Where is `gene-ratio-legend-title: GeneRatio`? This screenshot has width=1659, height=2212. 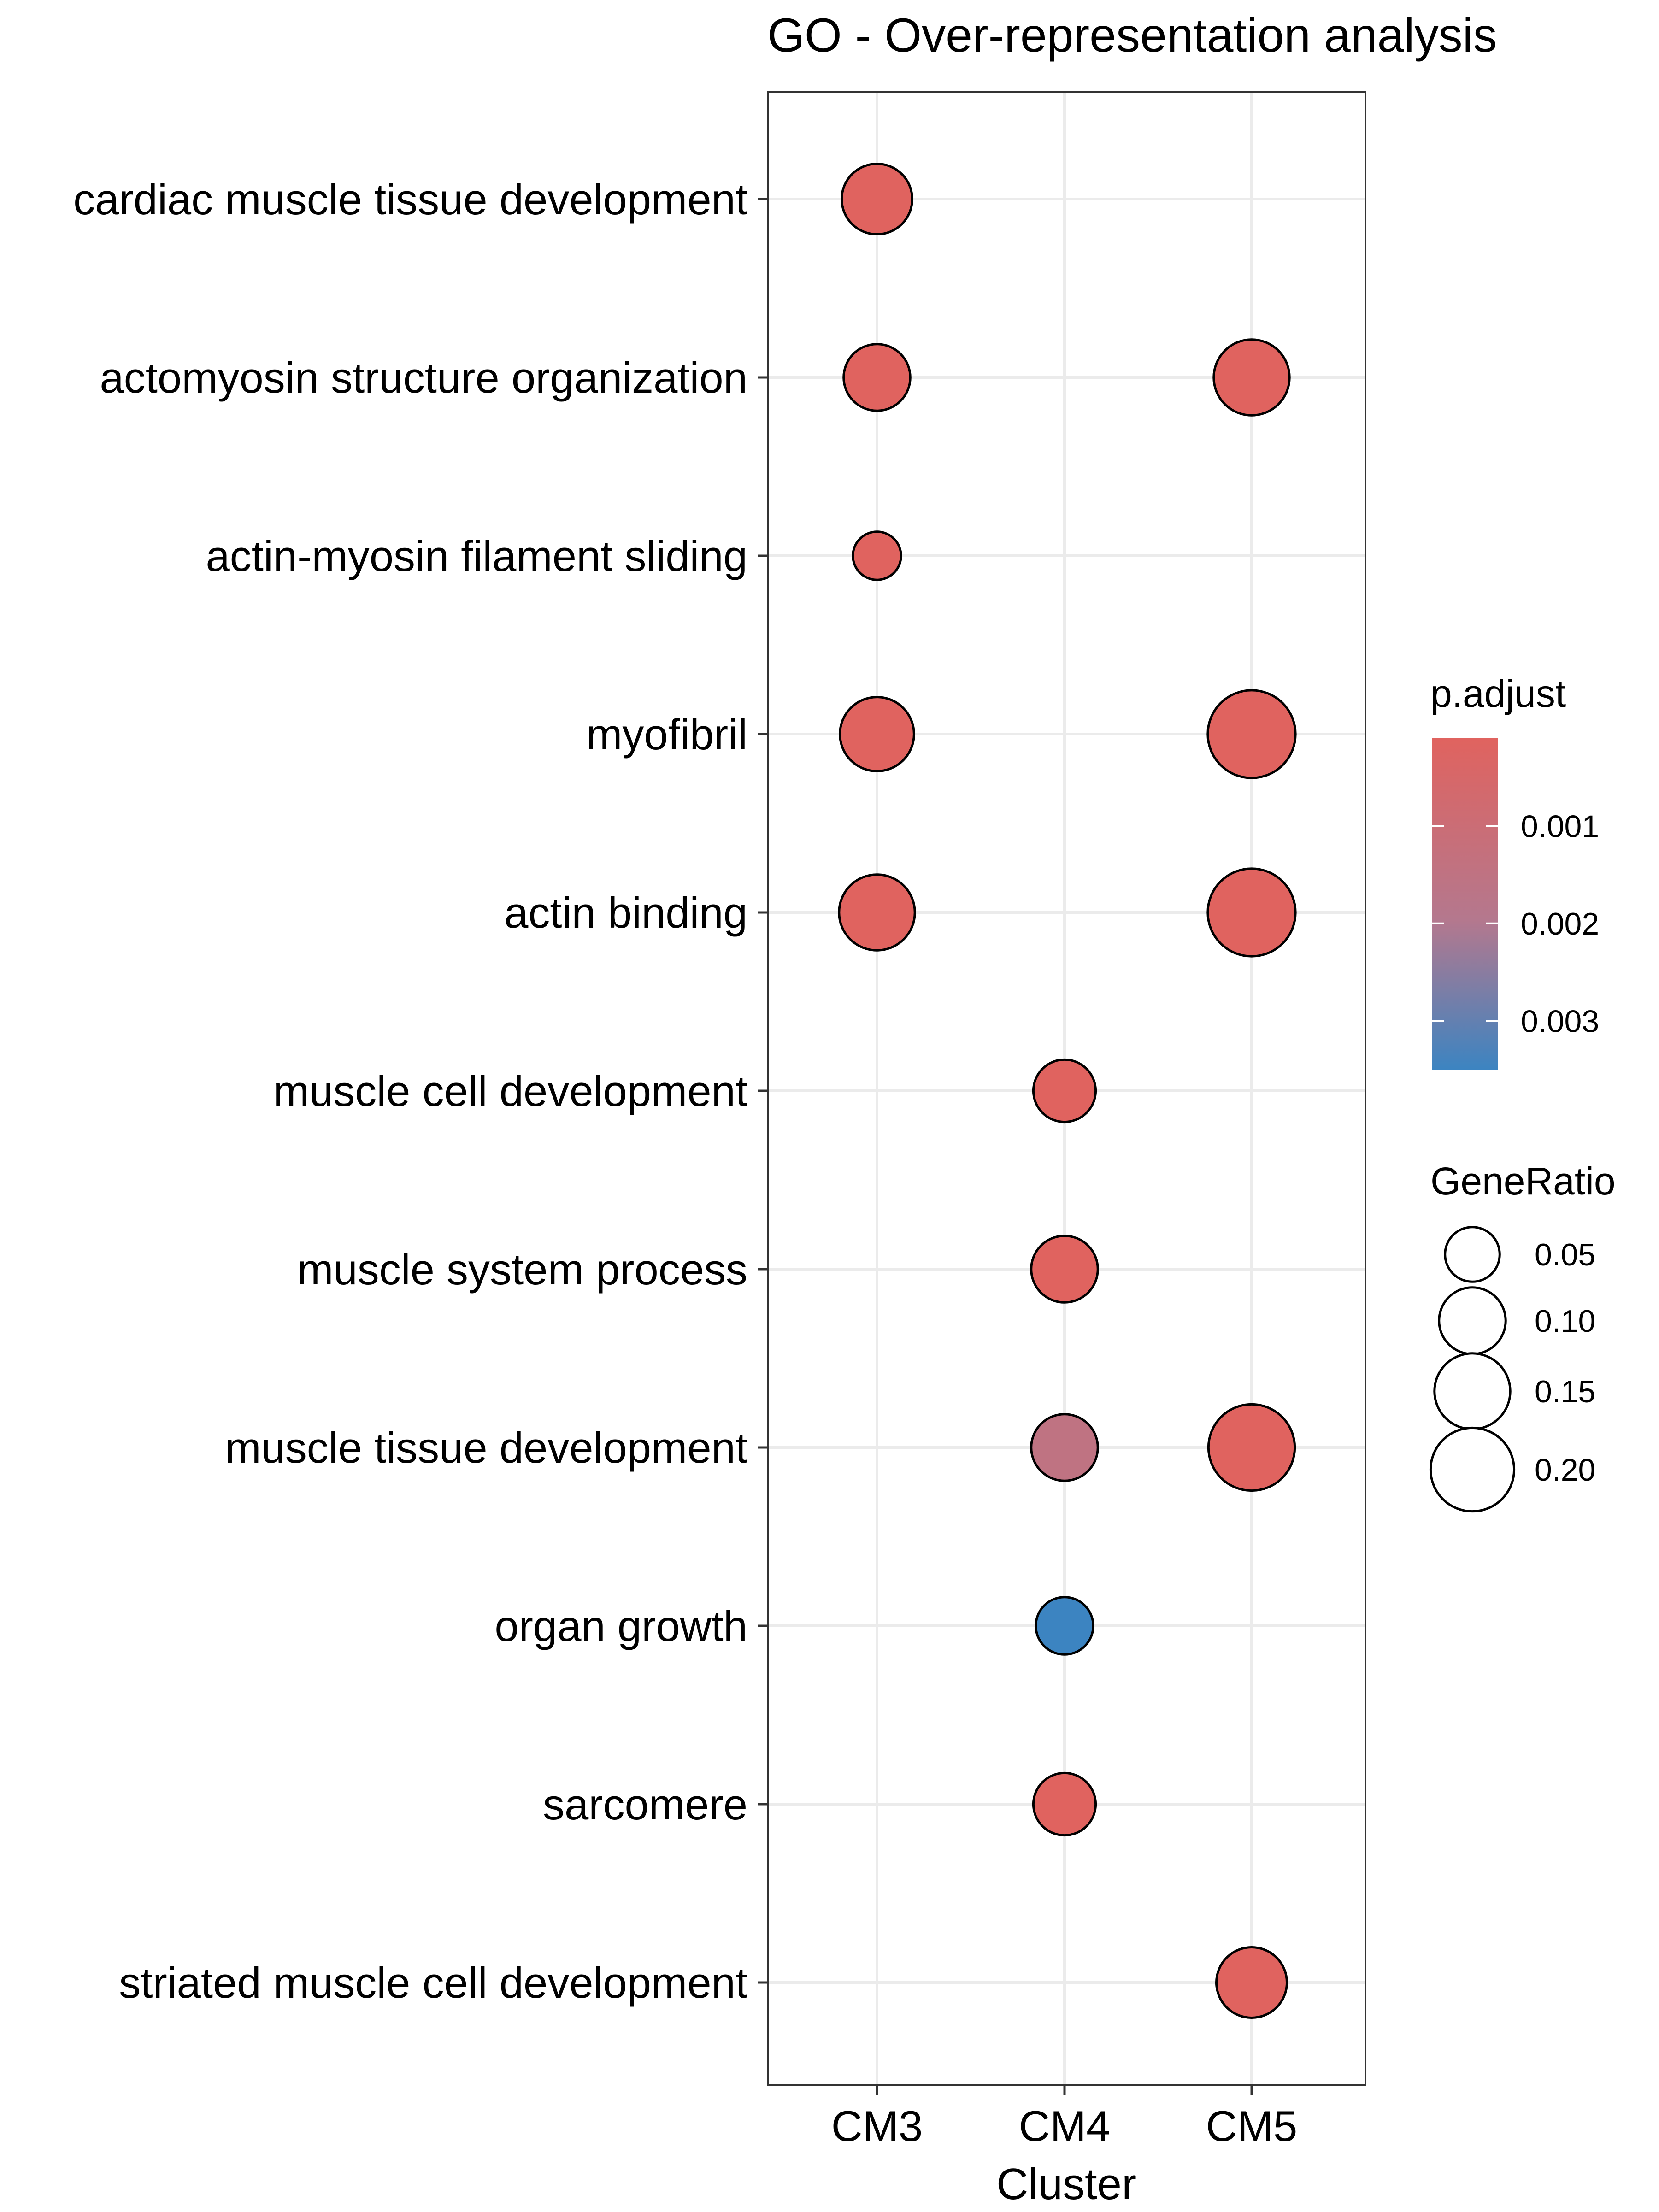
gene-ratio-legend-title: GeneRatio is located at coordinates (1523, 1181).